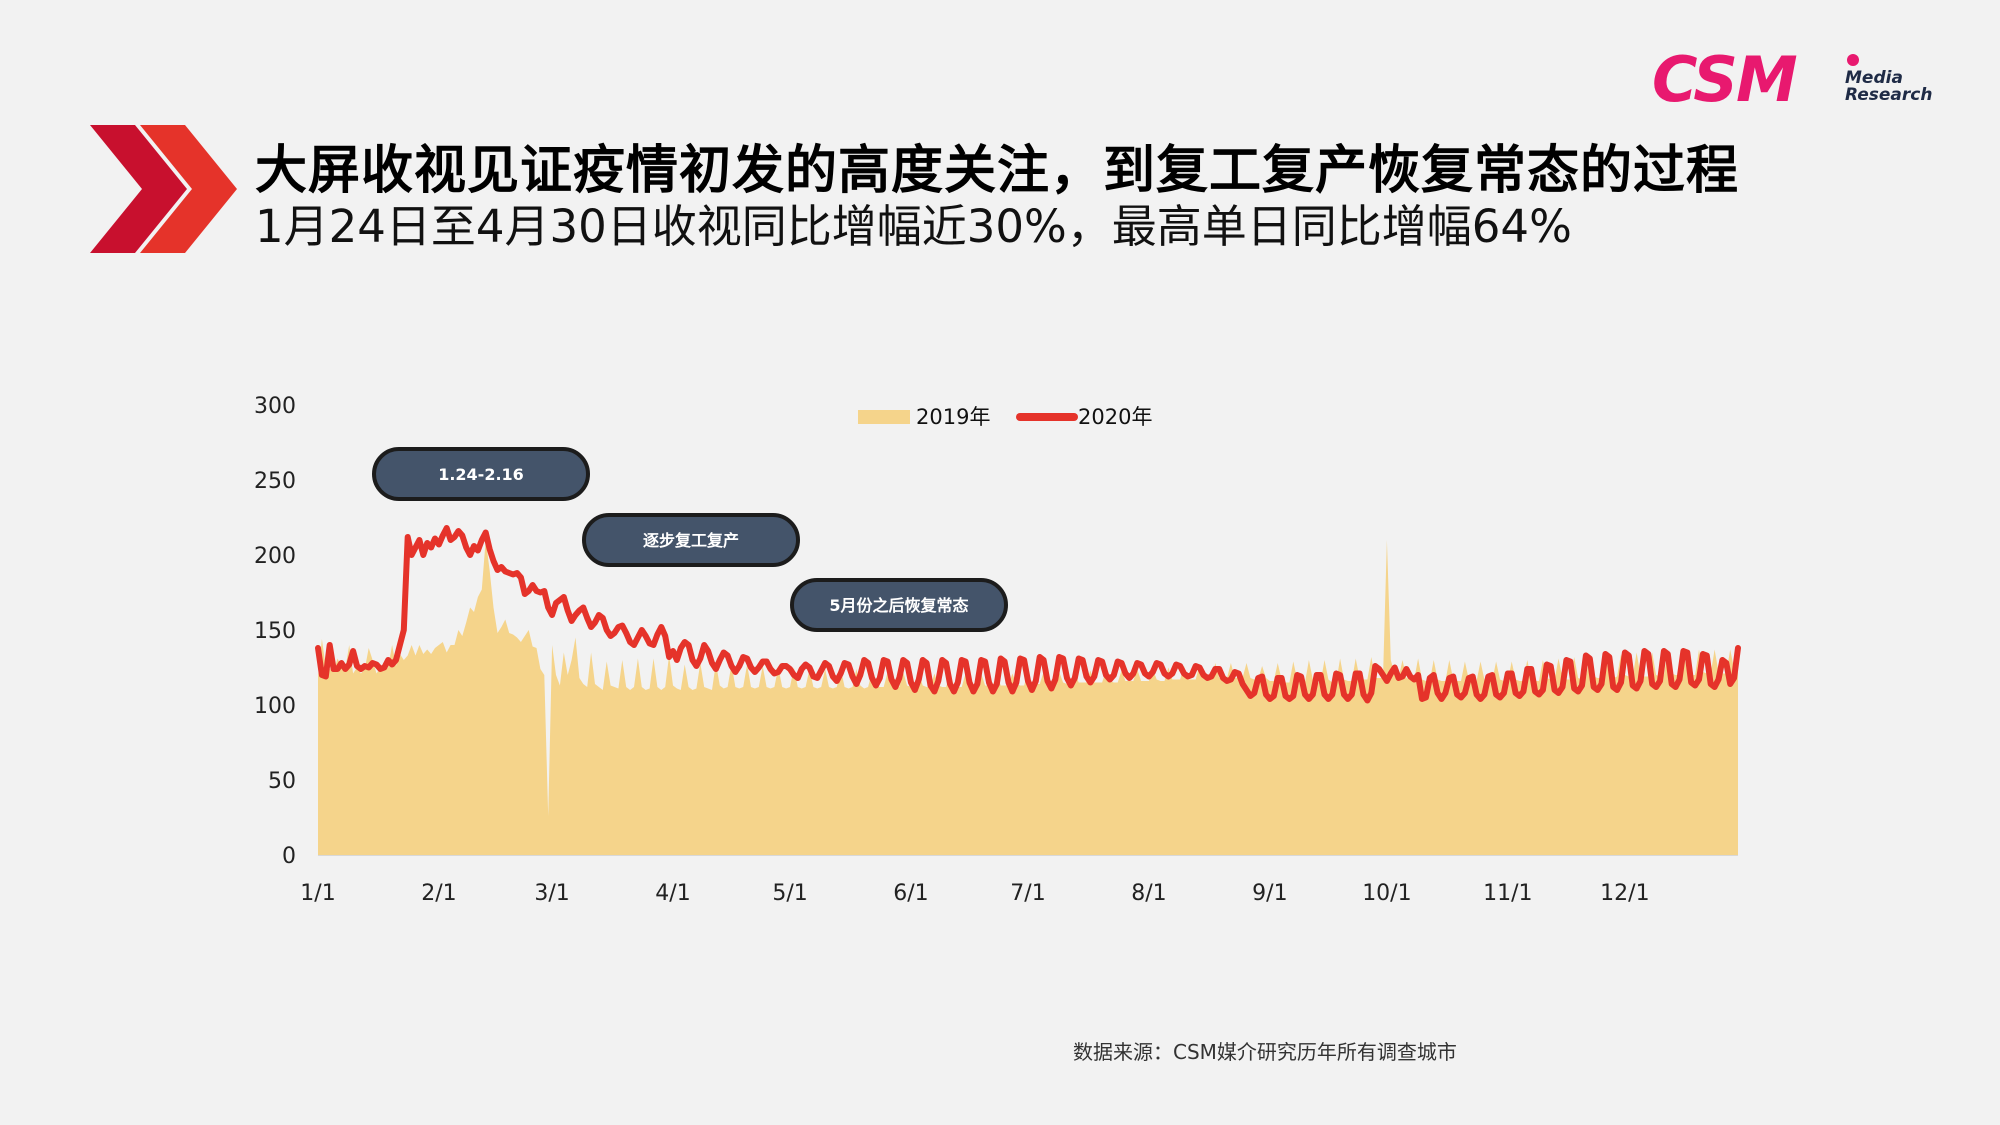  I want to click on logo-media-text: Media, so click(1874, 78).